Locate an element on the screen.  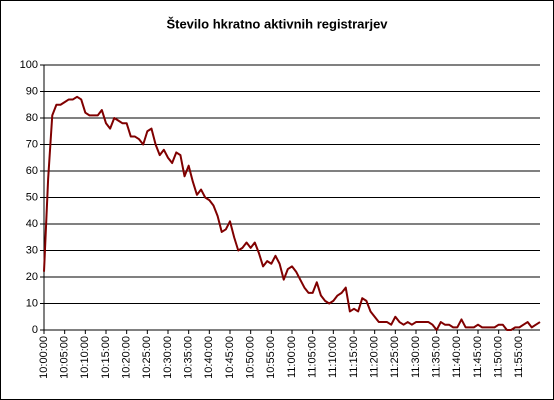
x-tick-label: 10:55:00 is located at coordinates (271, 357).